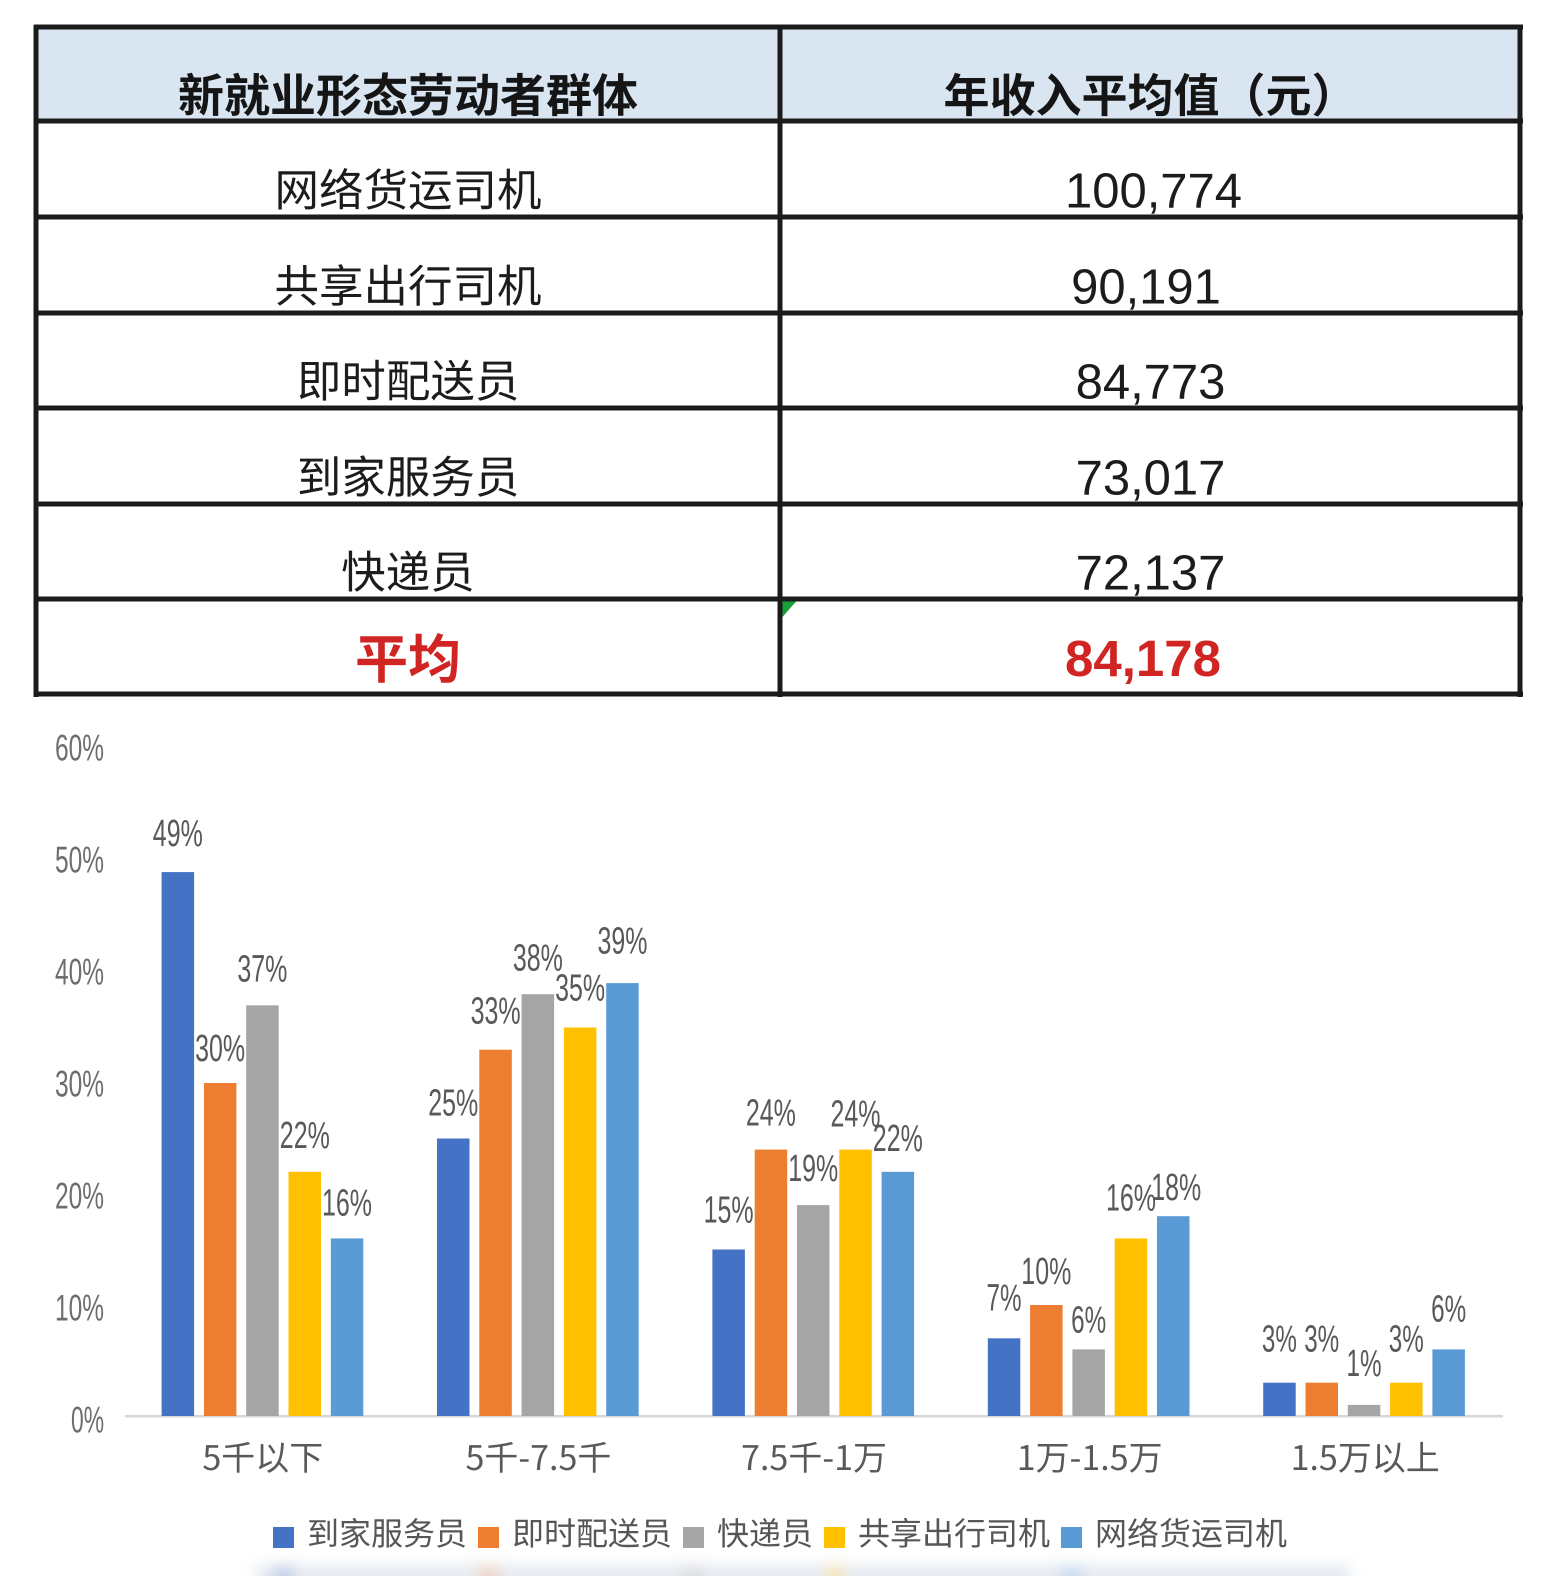  What do you see at coordinates (178, 834) in the screenshot?
I see `svg-text: 49%` at bounding box center [178, 834].